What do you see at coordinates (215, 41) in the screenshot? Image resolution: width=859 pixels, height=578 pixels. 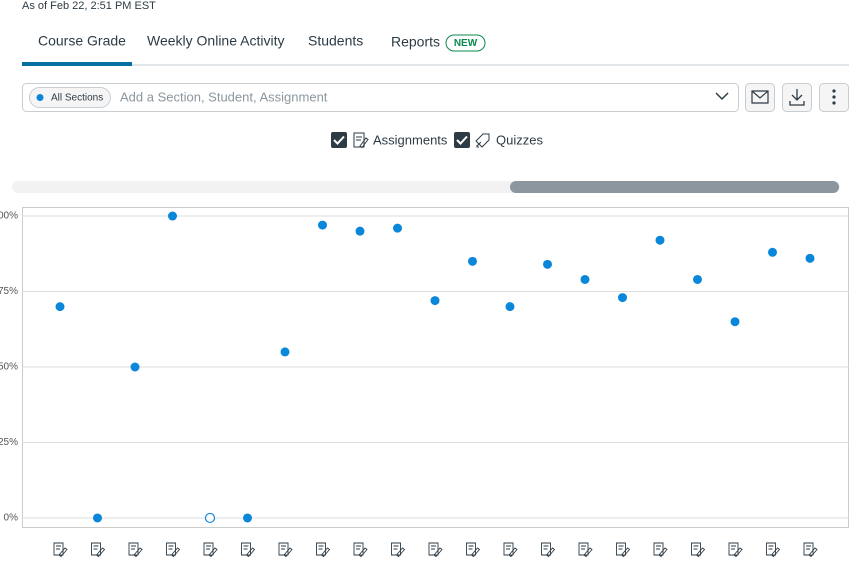 I see `tab: Weekly Online Activity` at bounding box center [215, 41].